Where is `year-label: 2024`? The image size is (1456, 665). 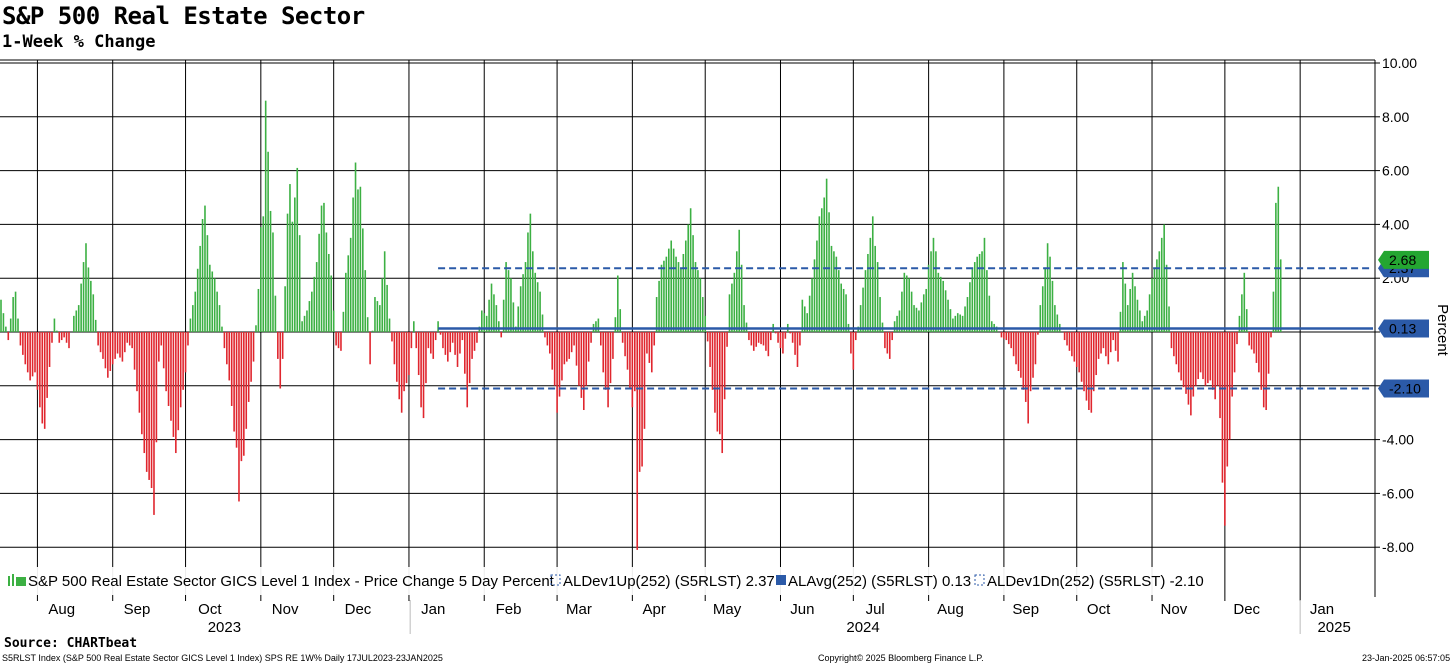
year-label: 2024 is located at coordinates (862, 627).